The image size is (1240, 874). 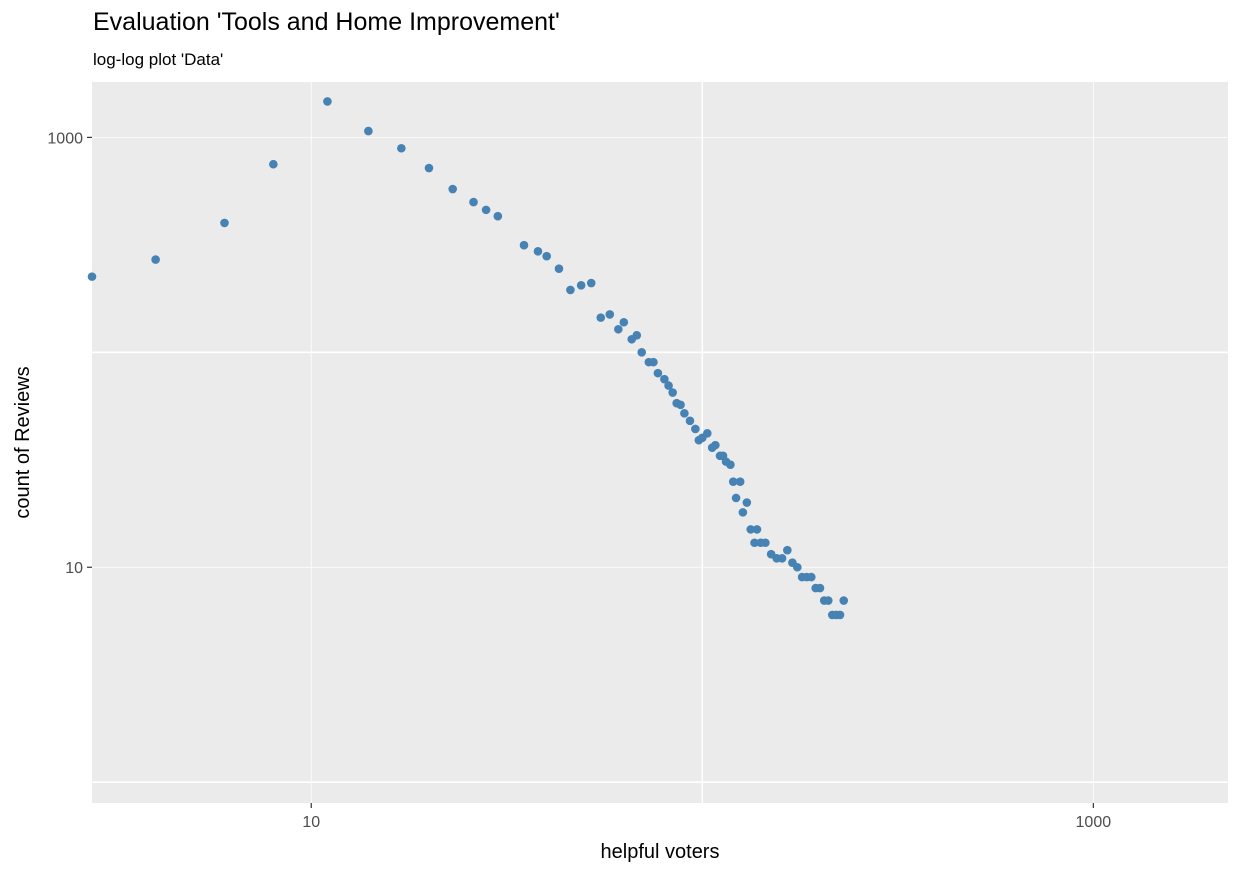 What do you see at coordinates (158, 59) in the screenshot?
I see `chart-subtitle: log-log plot 'Data'` at bounding box center [158, 59].